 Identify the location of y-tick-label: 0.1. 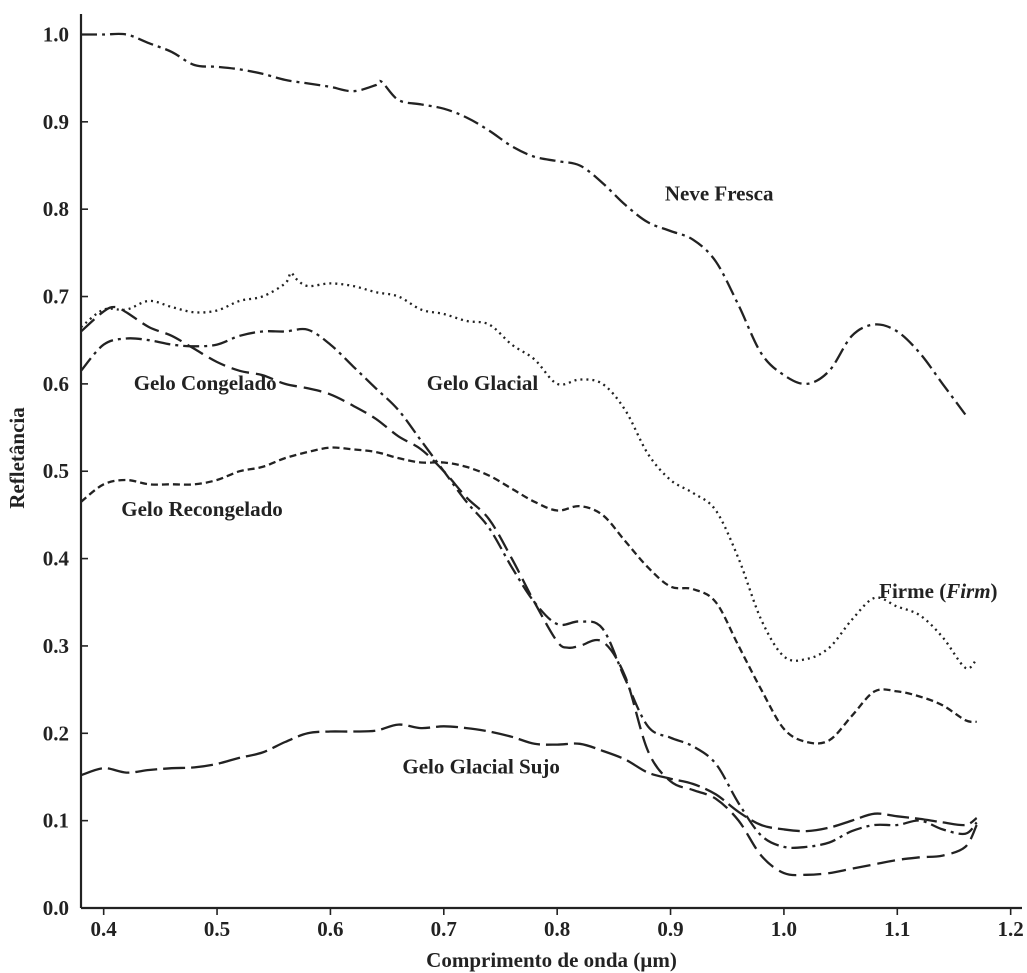
(56, 821).